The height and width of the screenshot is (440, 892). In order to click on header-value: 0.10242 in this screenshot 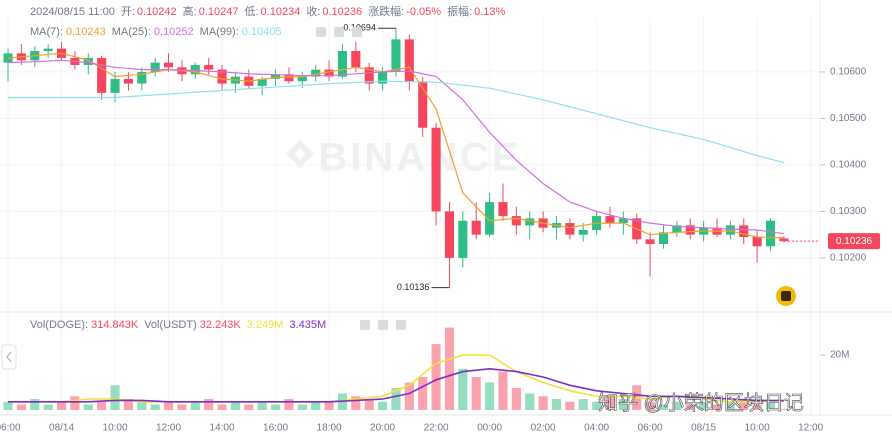, I will do `click(157, 12)`.